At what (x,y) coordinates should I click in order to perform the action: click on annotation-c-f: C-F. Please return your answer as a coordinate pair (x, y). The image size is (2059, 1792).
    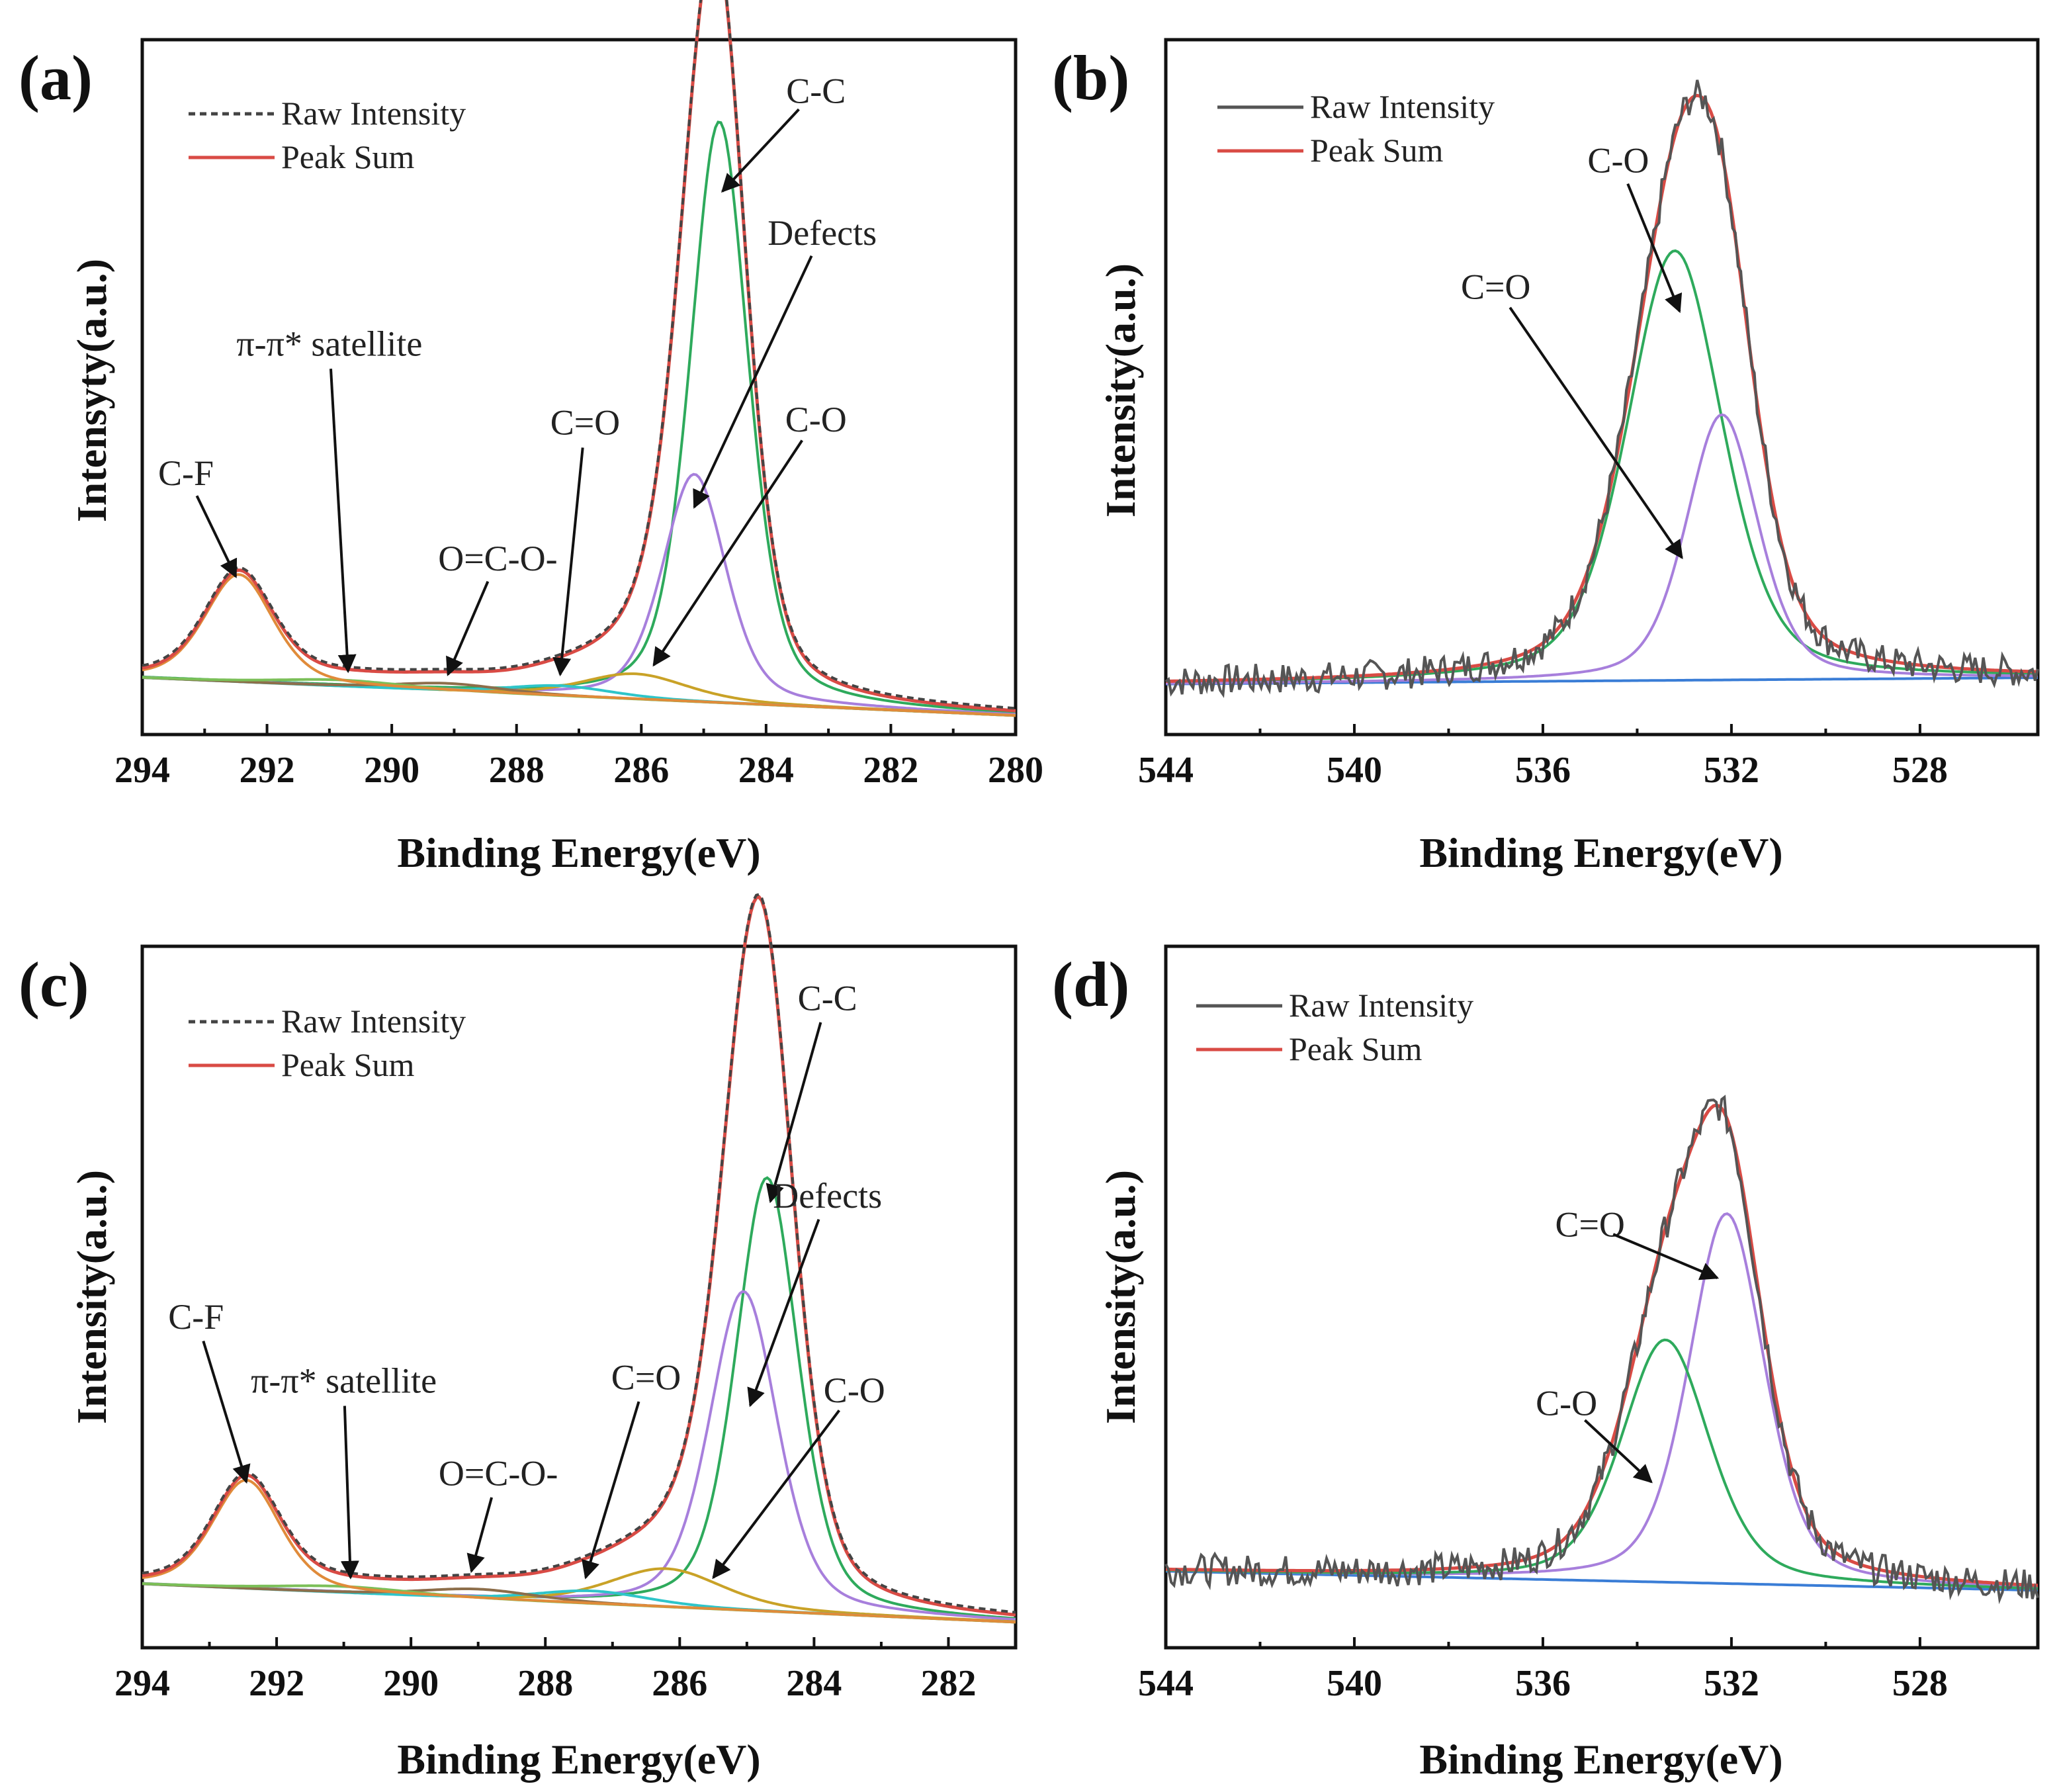
    Looking at the image, I should click on (186, 473).